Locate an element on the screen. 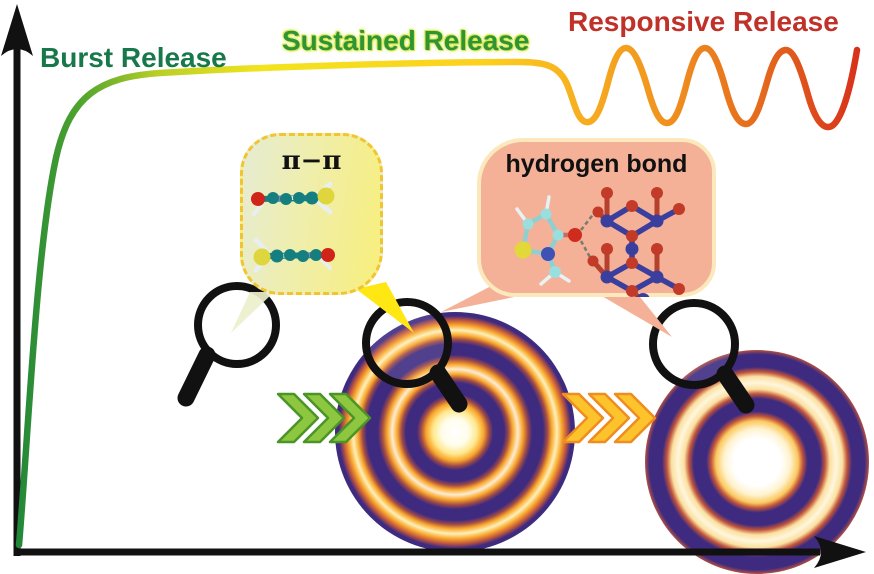 This screenshot has height=574, width=874. stacked-molecule-top is located at coordinates (293, 198).